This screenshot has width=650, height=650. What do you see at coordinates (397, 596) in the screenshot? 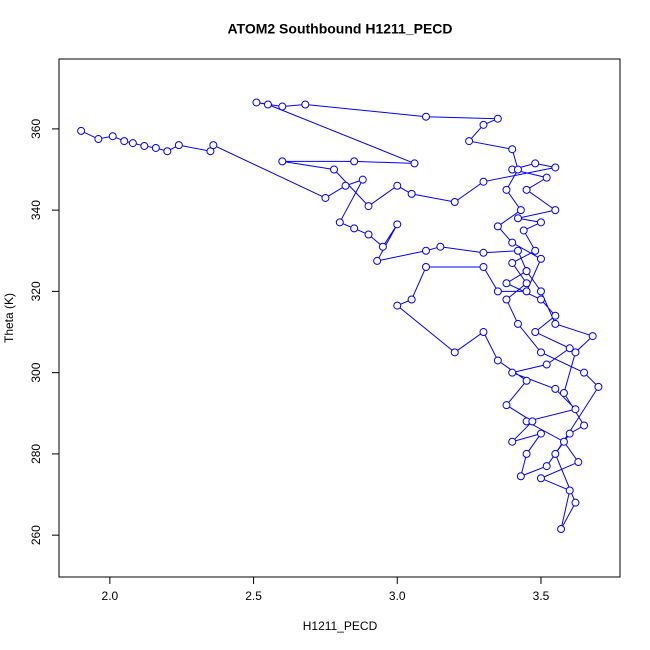
I see `x-tick-label: 3.0` at bounding box center [397, 596].